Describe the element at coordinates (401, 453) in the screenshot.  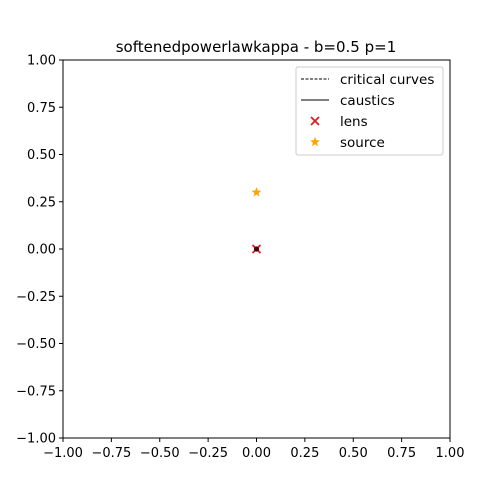
I see `x-tick-label: 0.75` at that location.